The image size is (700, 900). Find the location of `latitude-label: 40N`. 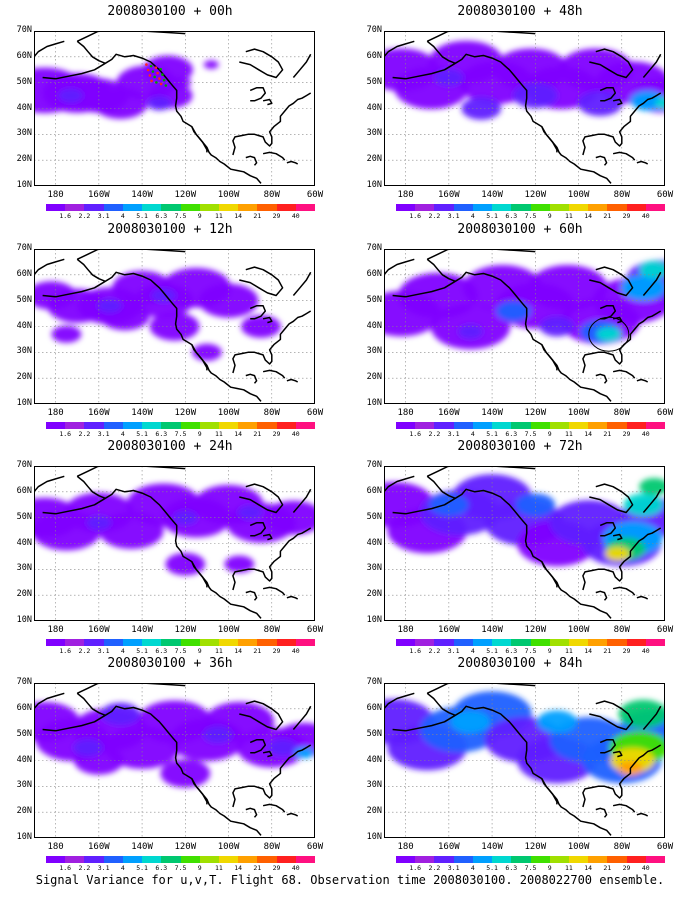

latitude-label: 40N is located at coordinates (24, 325).